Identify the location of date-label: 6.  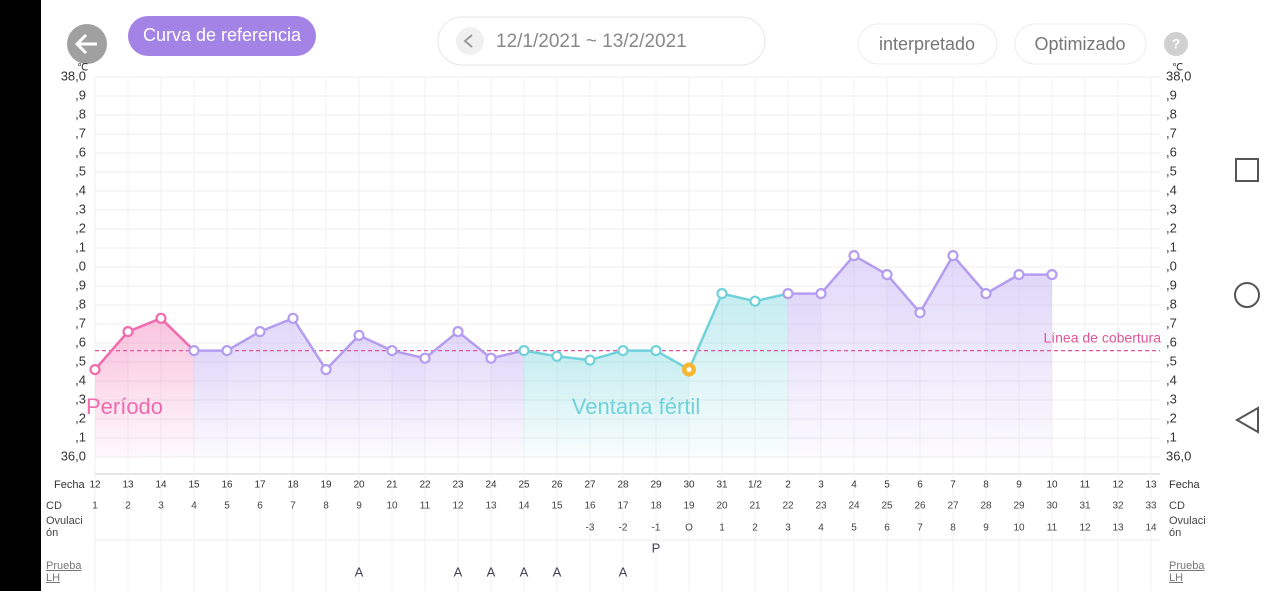
(920, 485).